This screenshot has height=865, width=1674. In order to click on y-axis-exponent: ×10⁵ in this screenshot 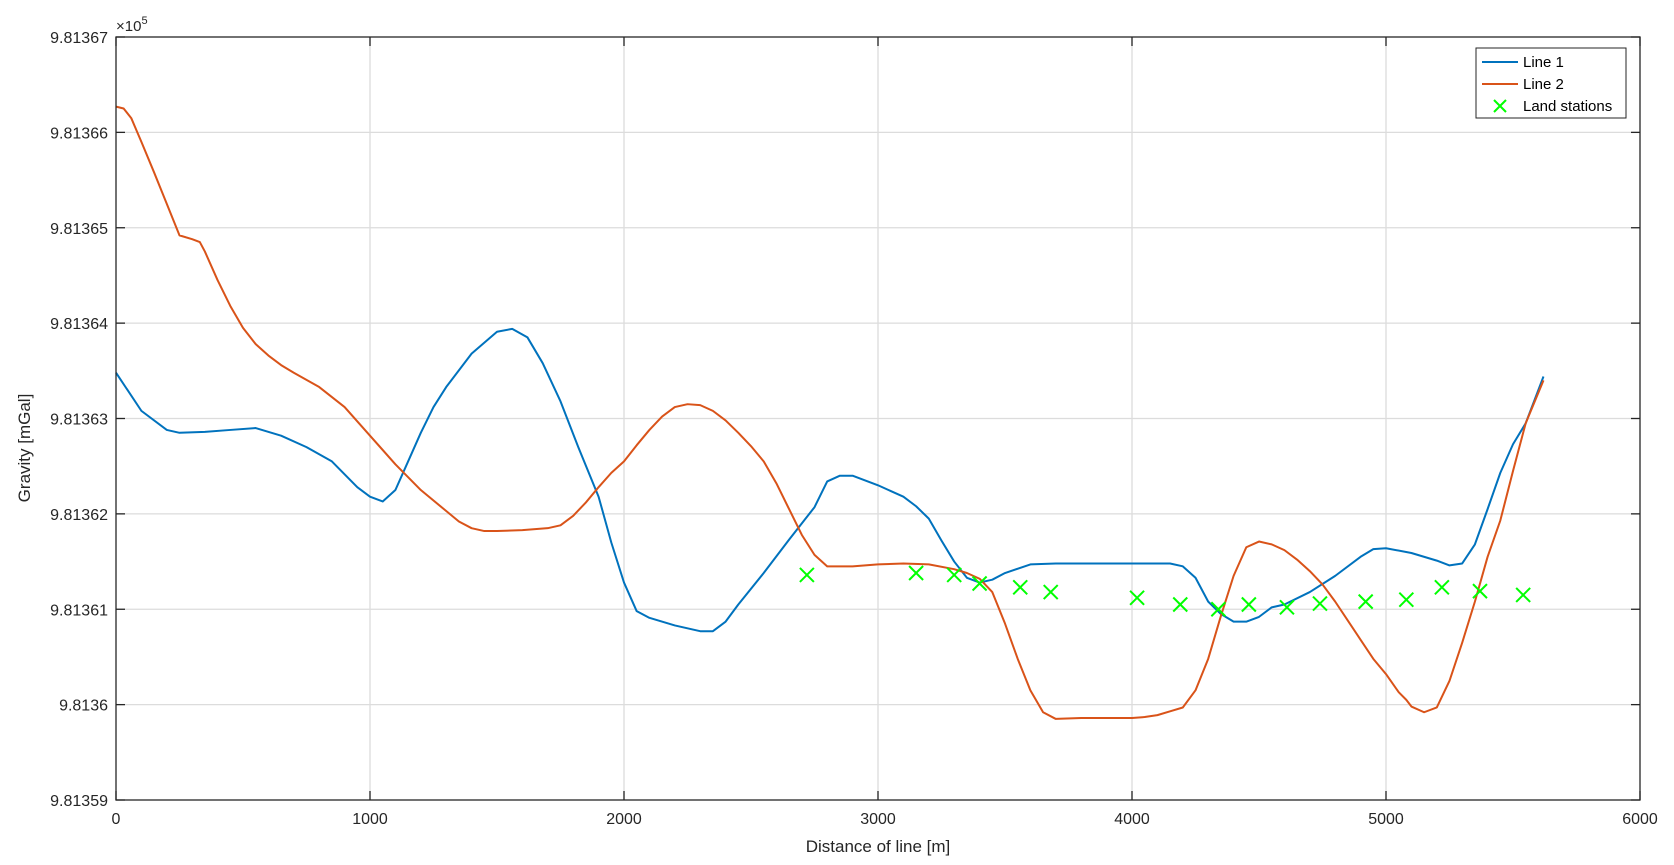, I will do `click(132, 25)`.